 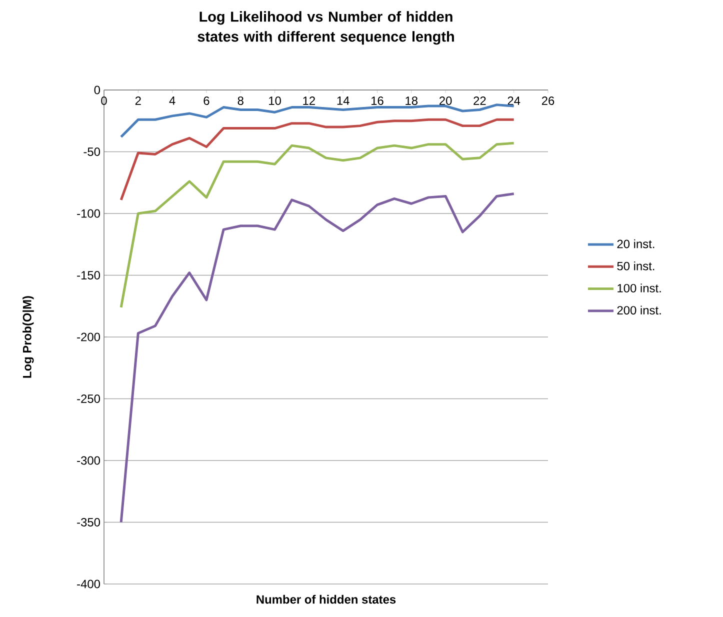 I want to click on x-tick-label: 26, so click(x=548, y=100).